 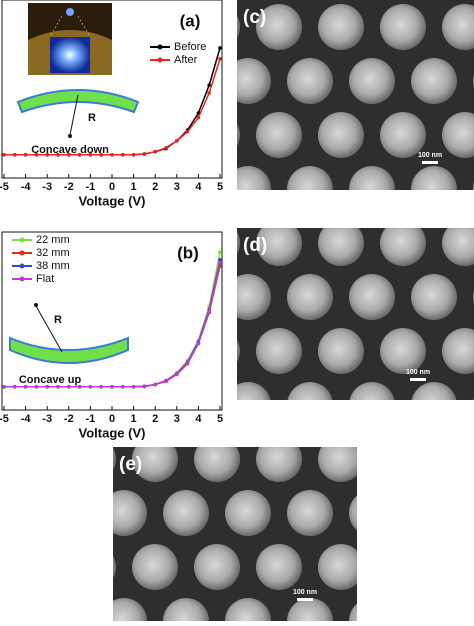 I want to click on inset-label: Concave down, so click(x=70, y=150).